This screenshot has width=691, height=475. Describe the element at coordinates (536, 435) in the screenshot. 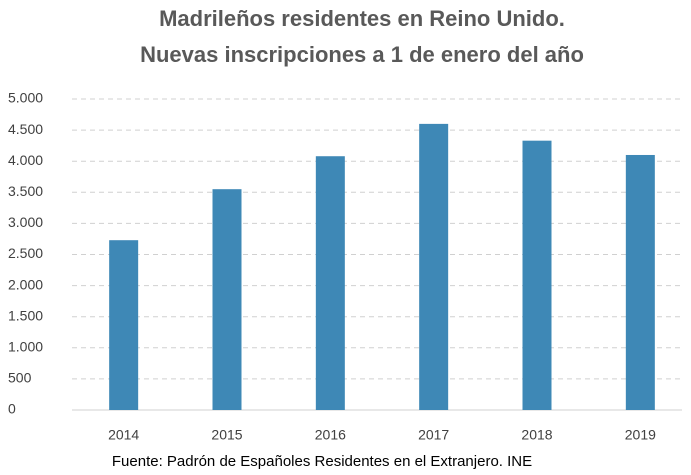

I see `x-tick-label: 2018` at that location.